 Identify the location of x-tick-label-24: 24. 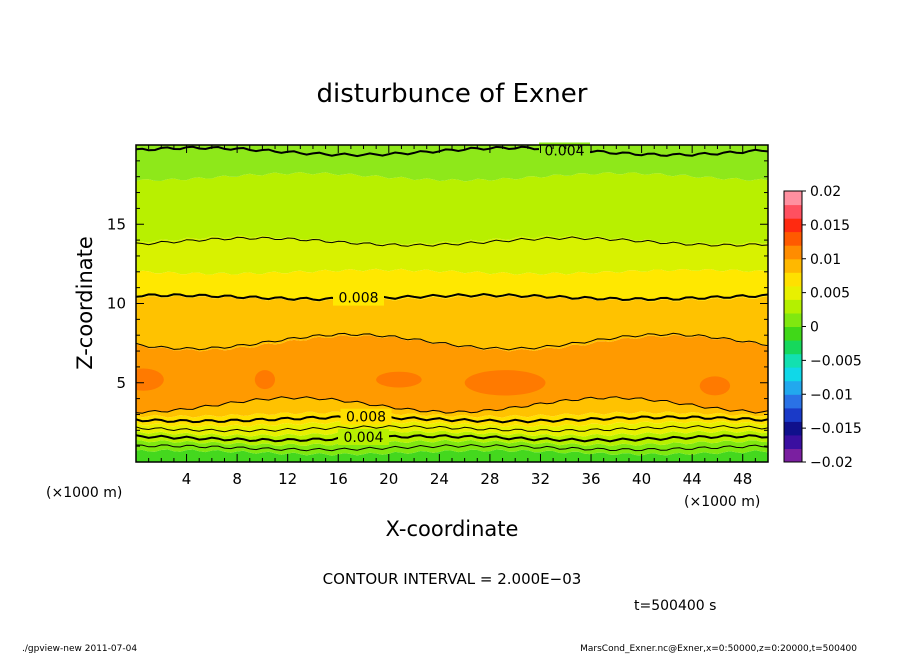
(439, 479).